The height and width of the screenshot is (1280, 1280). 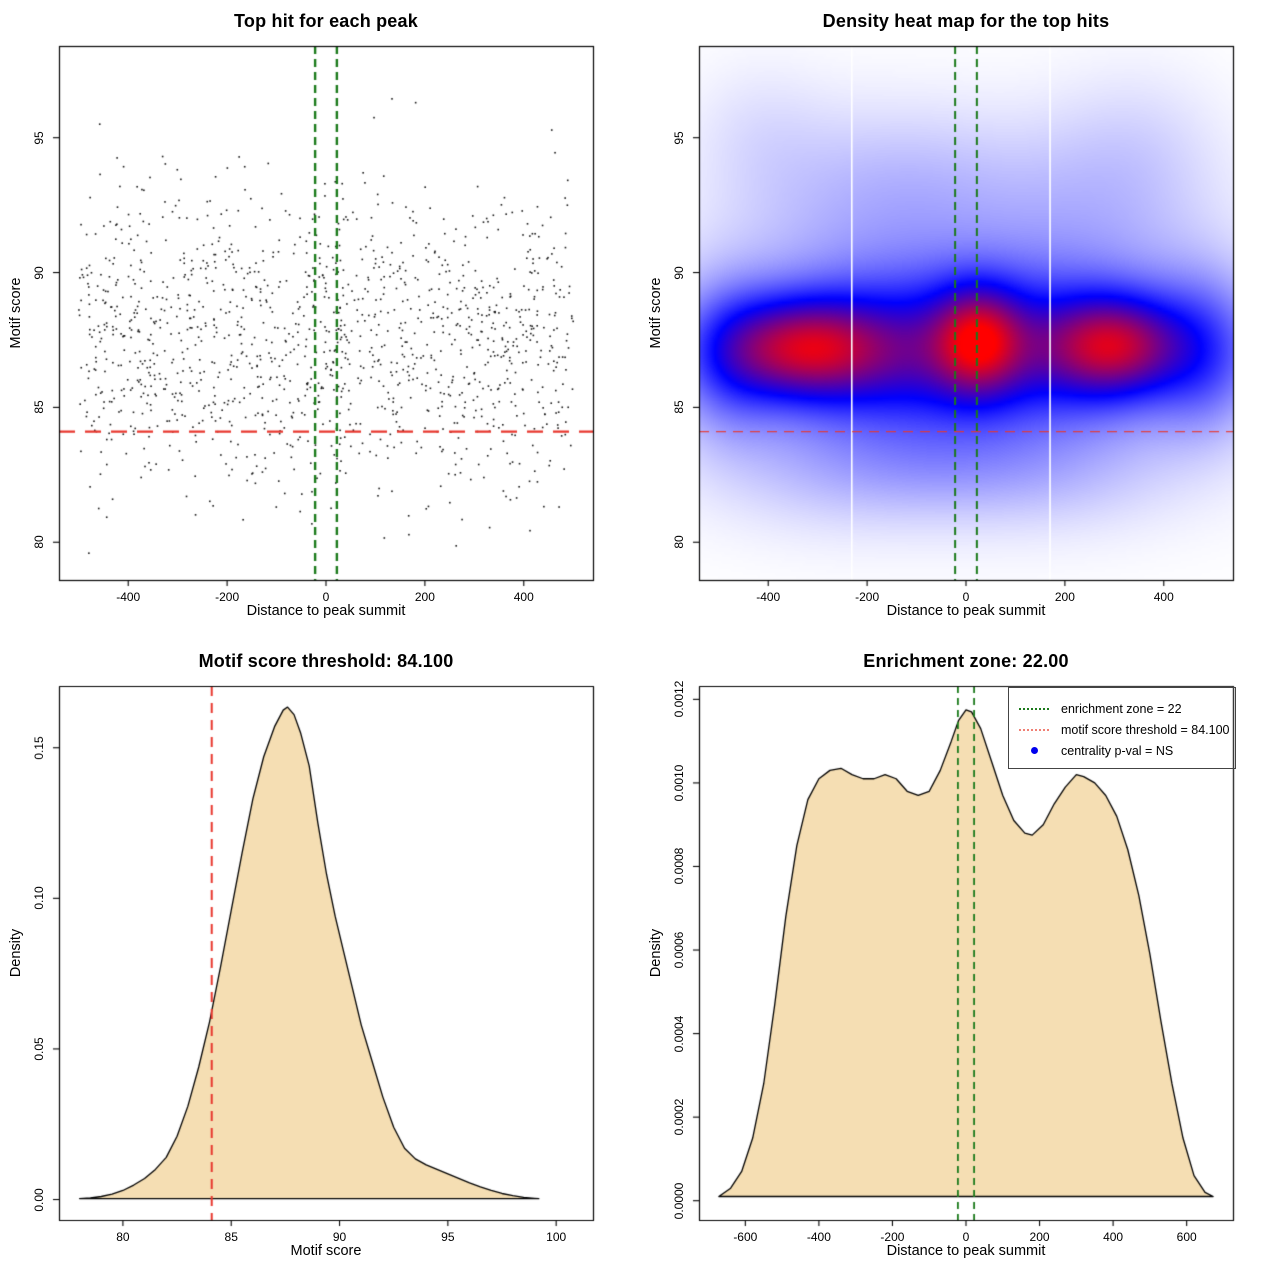 I want to click on legend-row-centrality-pval: centrality p-val = NS, so click(x=1127, y=750).